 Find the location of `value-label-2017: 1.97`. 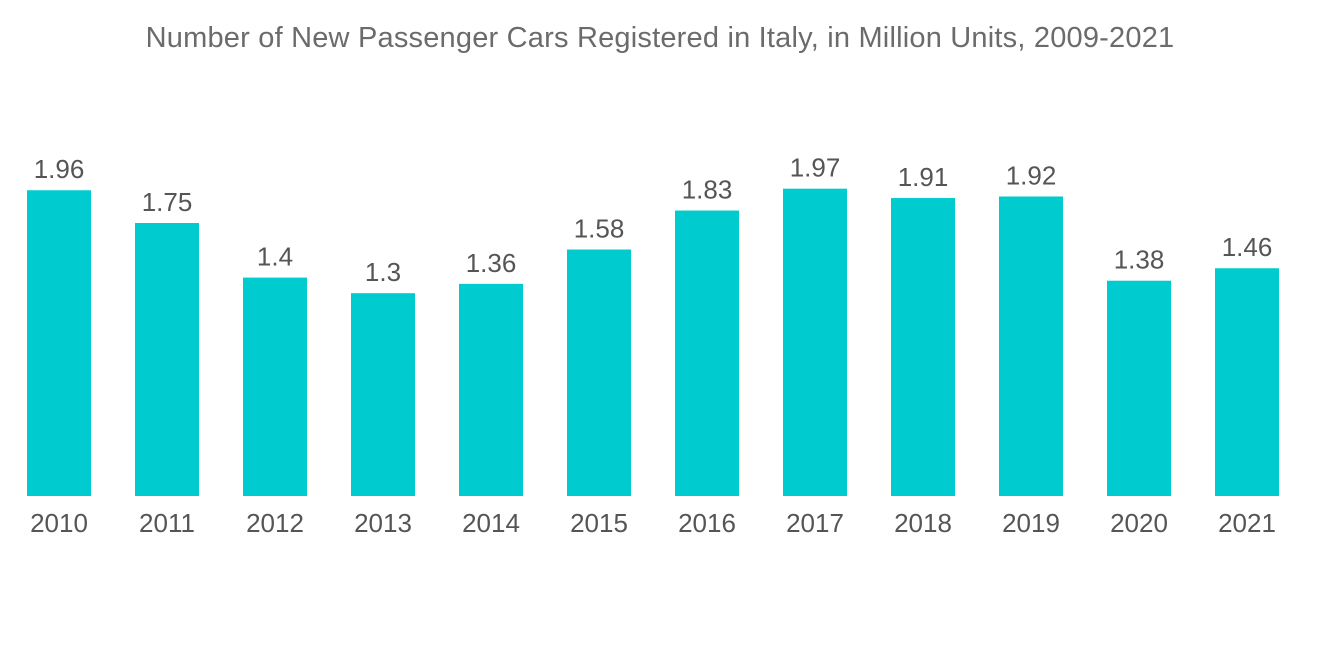

value-label-2017: 1.97 is located at coordinates (815, 168).